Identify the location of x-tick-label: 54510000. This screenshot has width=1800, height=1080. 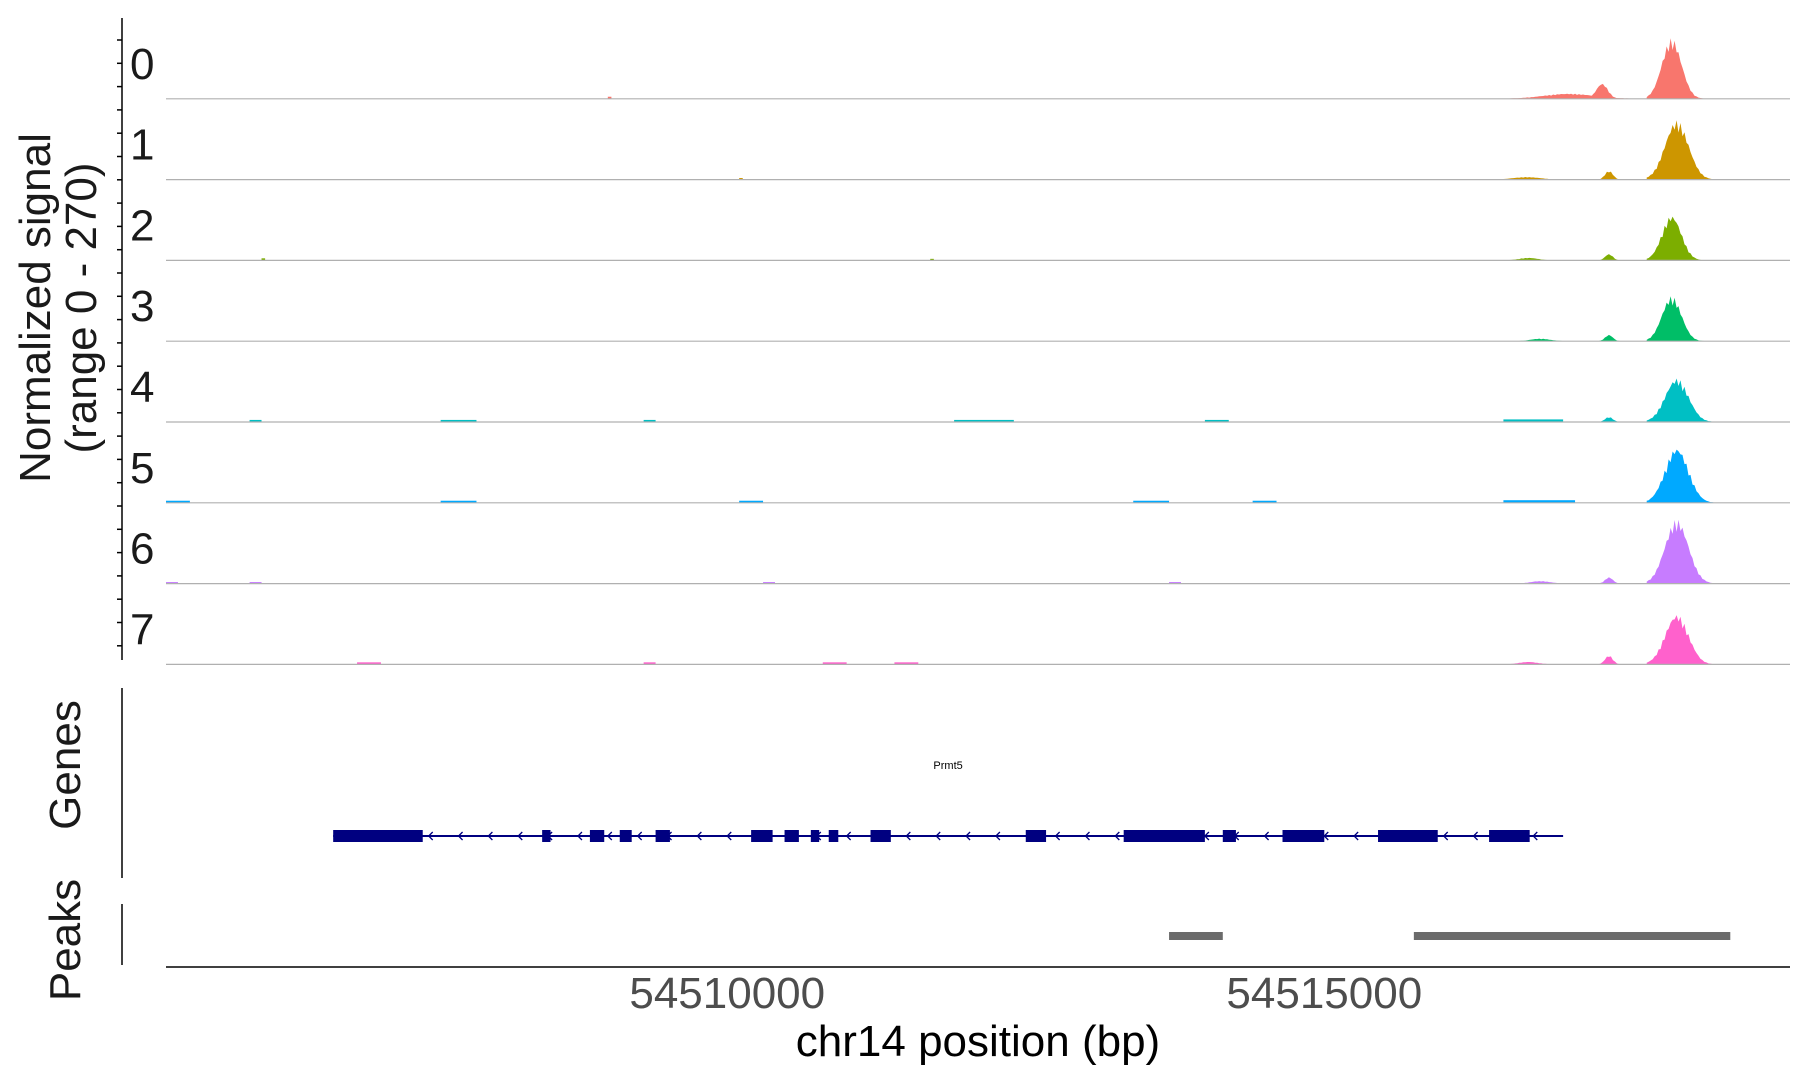
(727, 993).